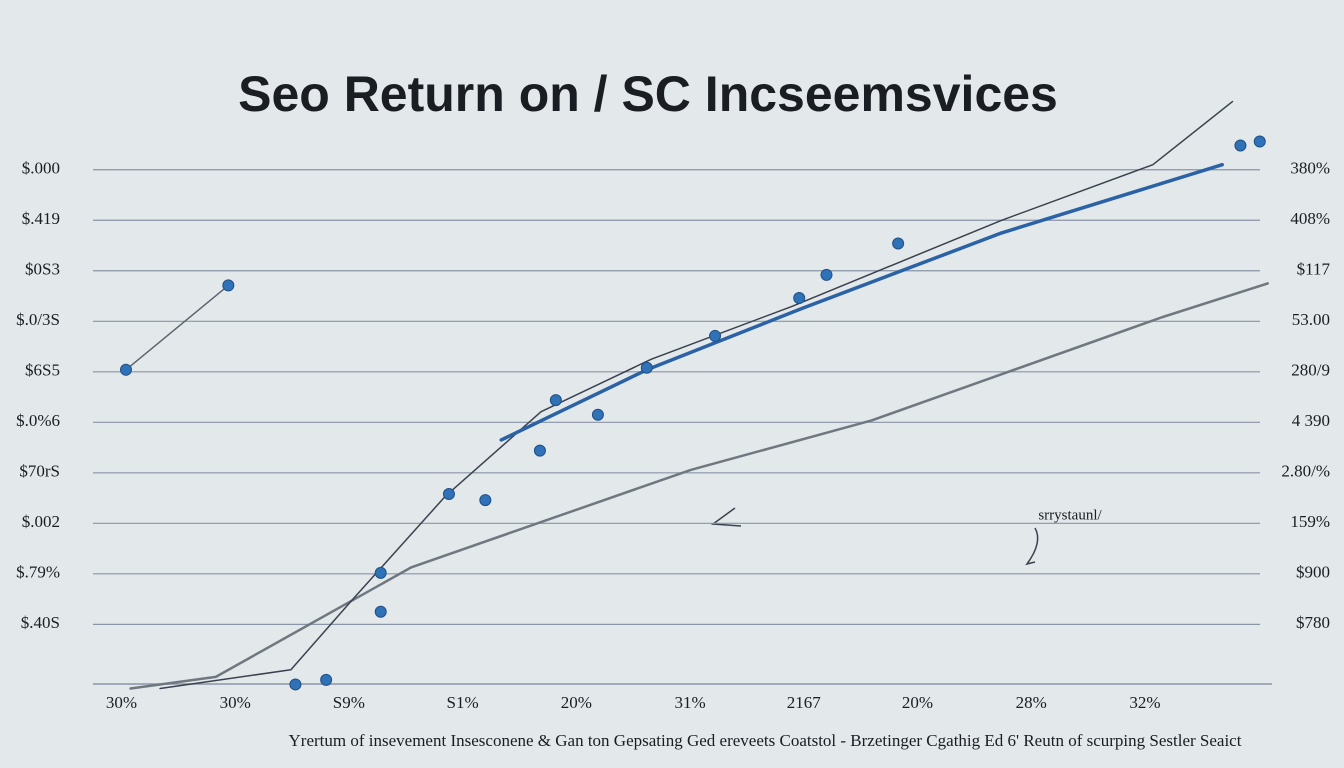 Image resolution: width=1344 pixels, height=768 pixels. Describe the element at coordinates (1313, 622) in the screenshot. I see `y2-tick-label: $780` at that location.